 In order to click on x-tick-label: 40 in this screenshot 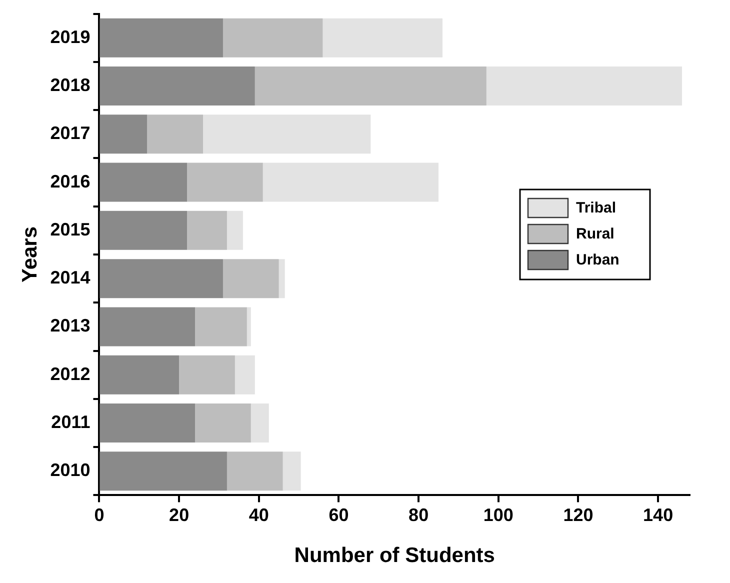, I will do `click(258, 514)`.